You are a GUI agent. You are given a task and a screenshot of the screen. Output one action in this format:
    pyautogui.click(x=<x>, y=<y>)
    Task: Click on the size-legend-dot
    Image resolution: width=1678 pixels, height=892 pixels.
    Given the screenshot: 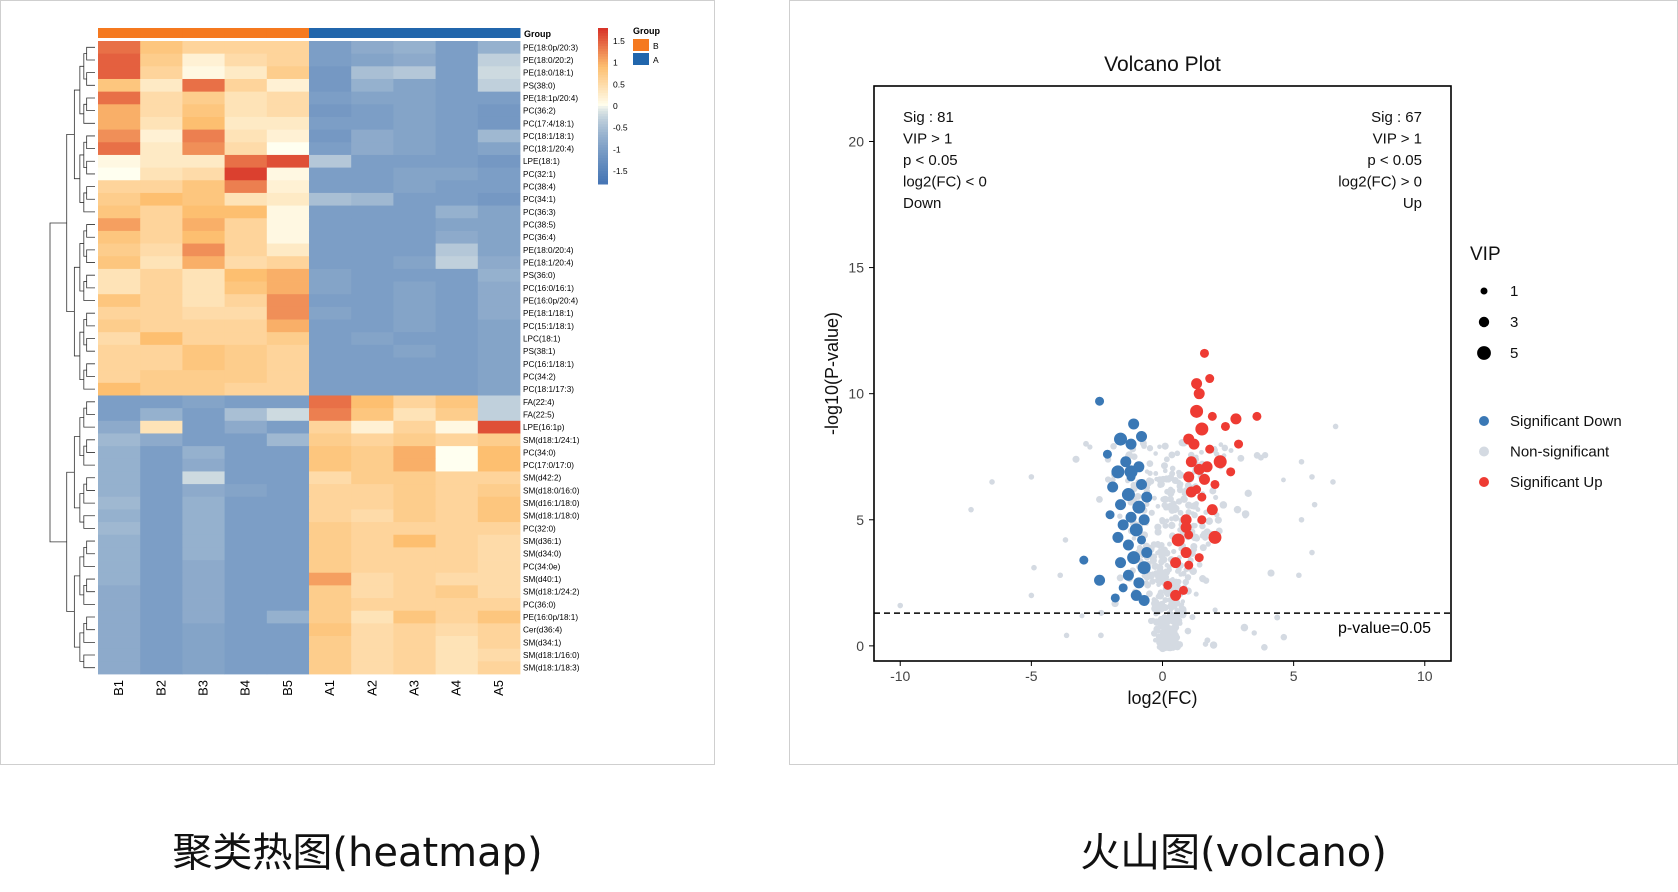 What is the action you would take?
    pyautogui.click(x=1484, y=353)
    